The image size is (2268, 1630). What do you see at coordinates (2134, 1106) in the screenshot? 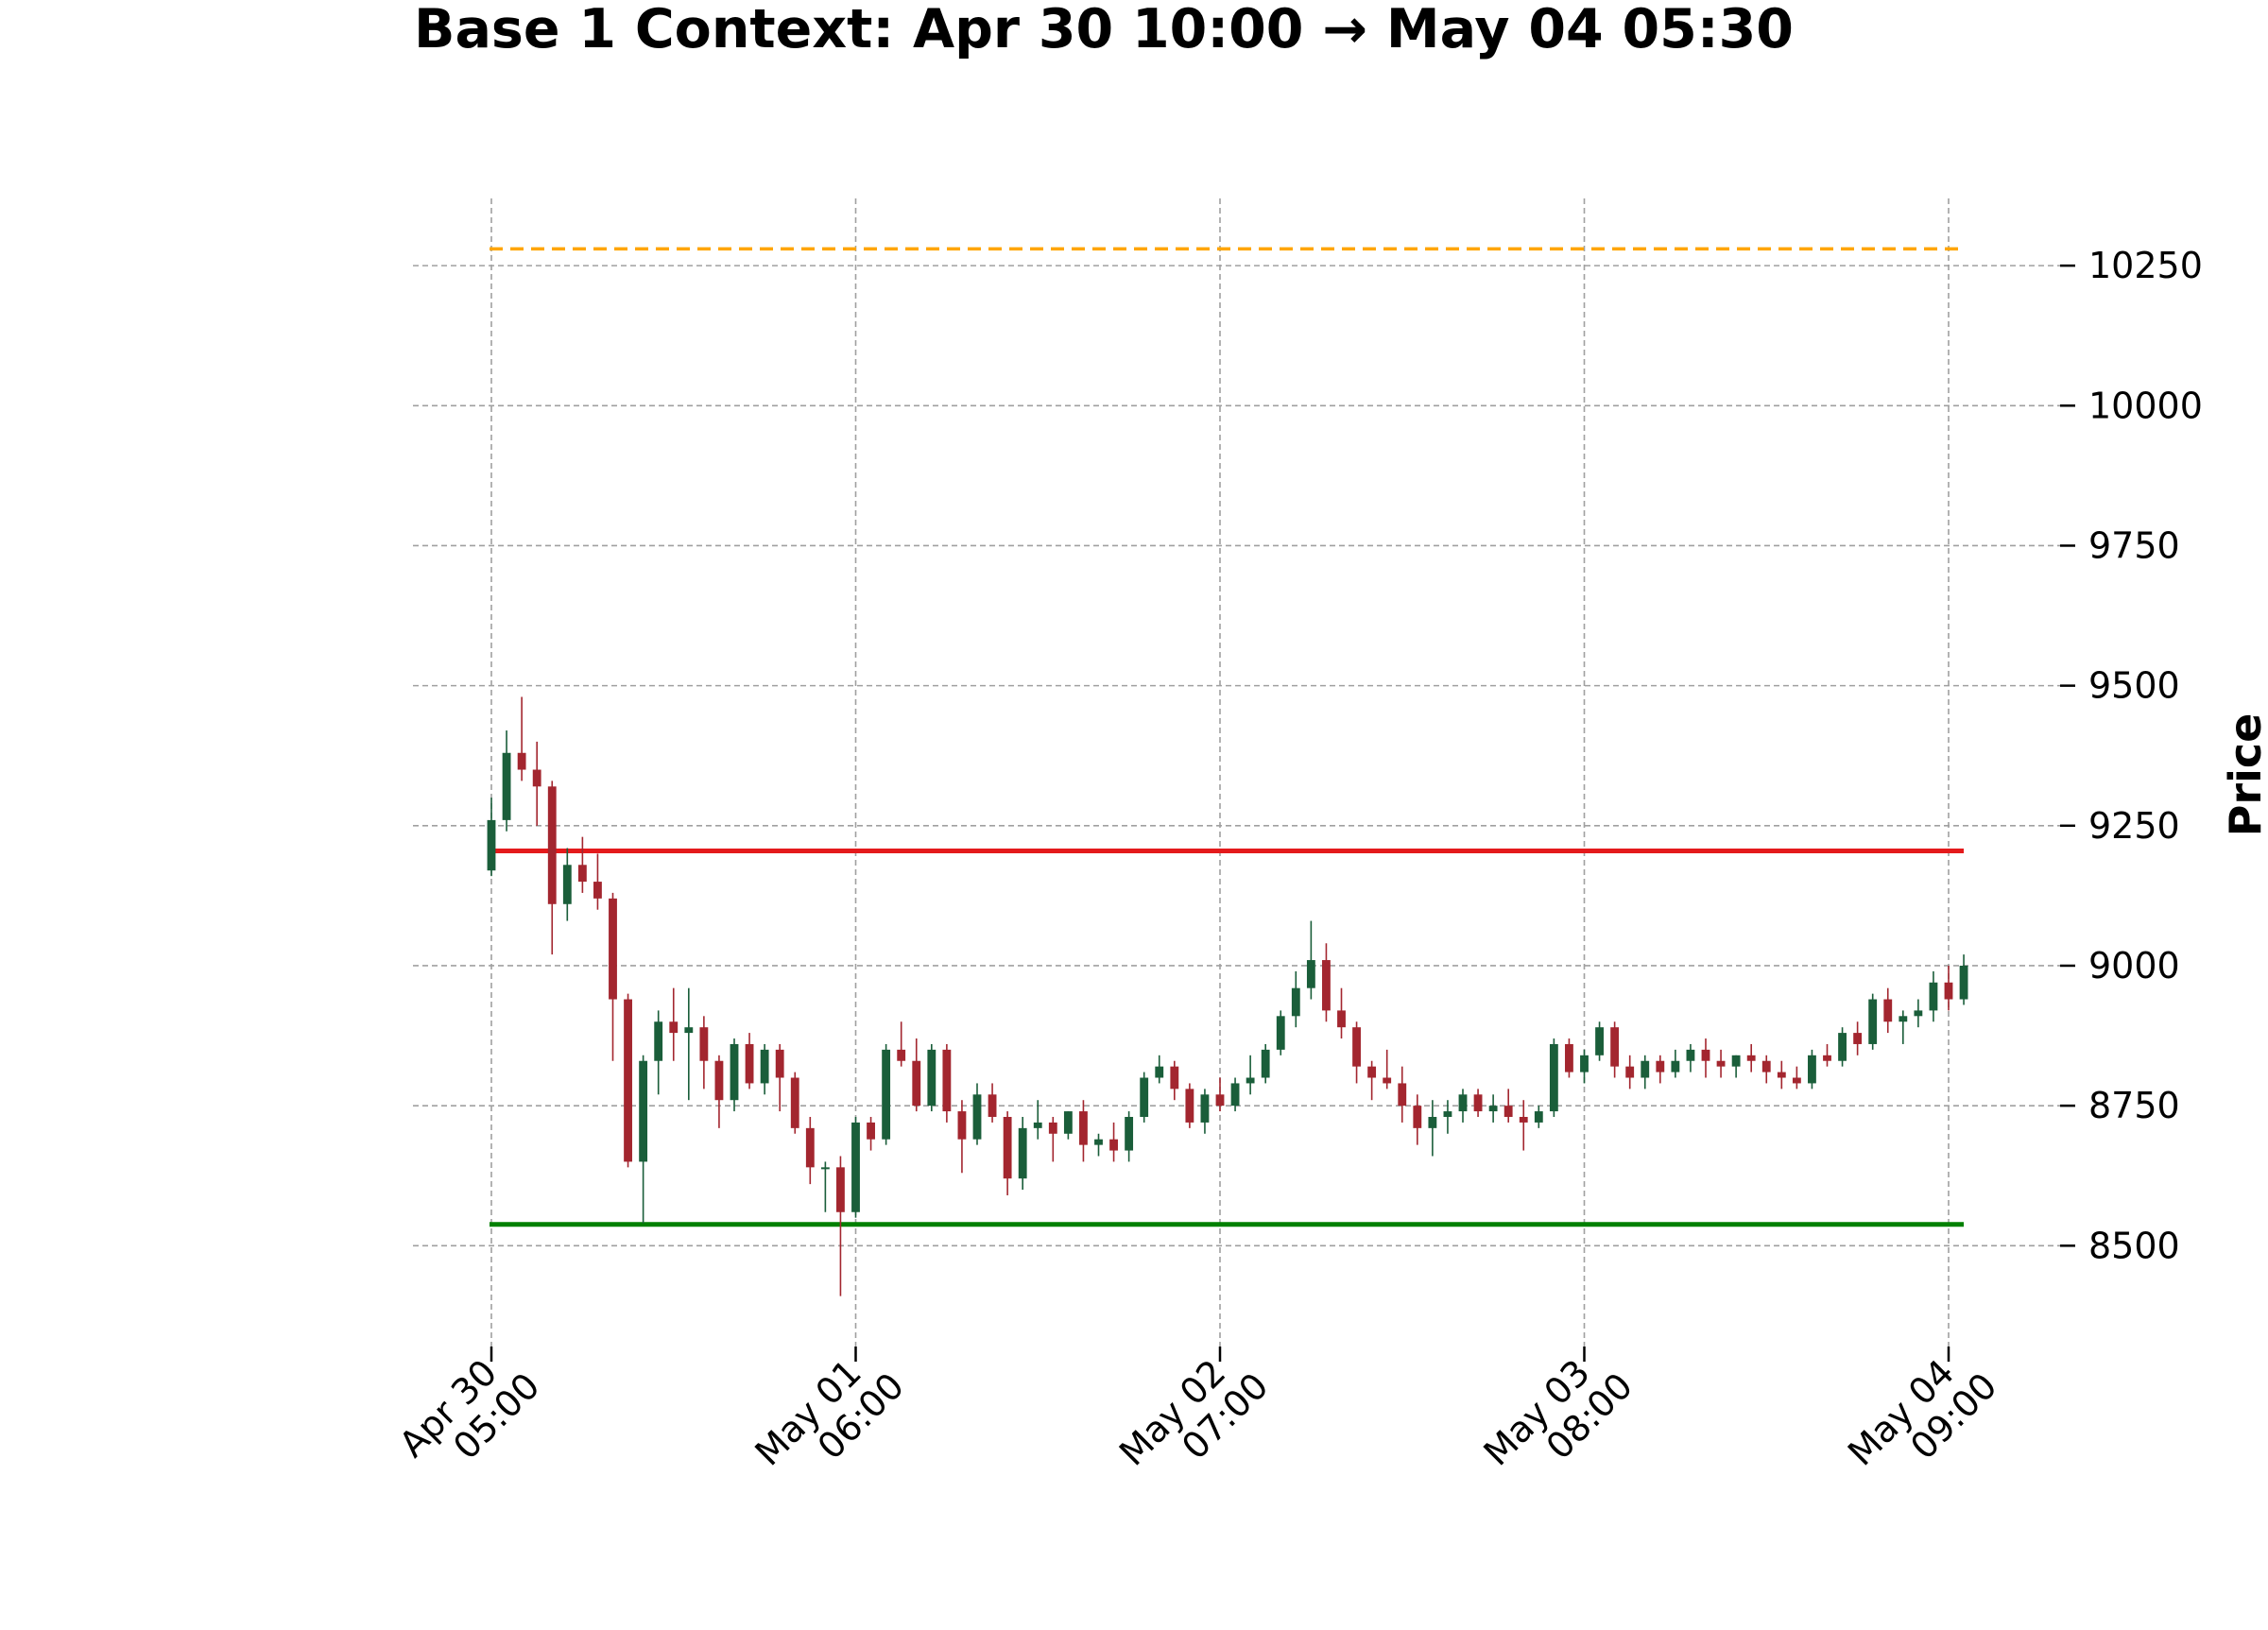
I see `y-tick-label: 8750` at bounding box center [2134, 1106].